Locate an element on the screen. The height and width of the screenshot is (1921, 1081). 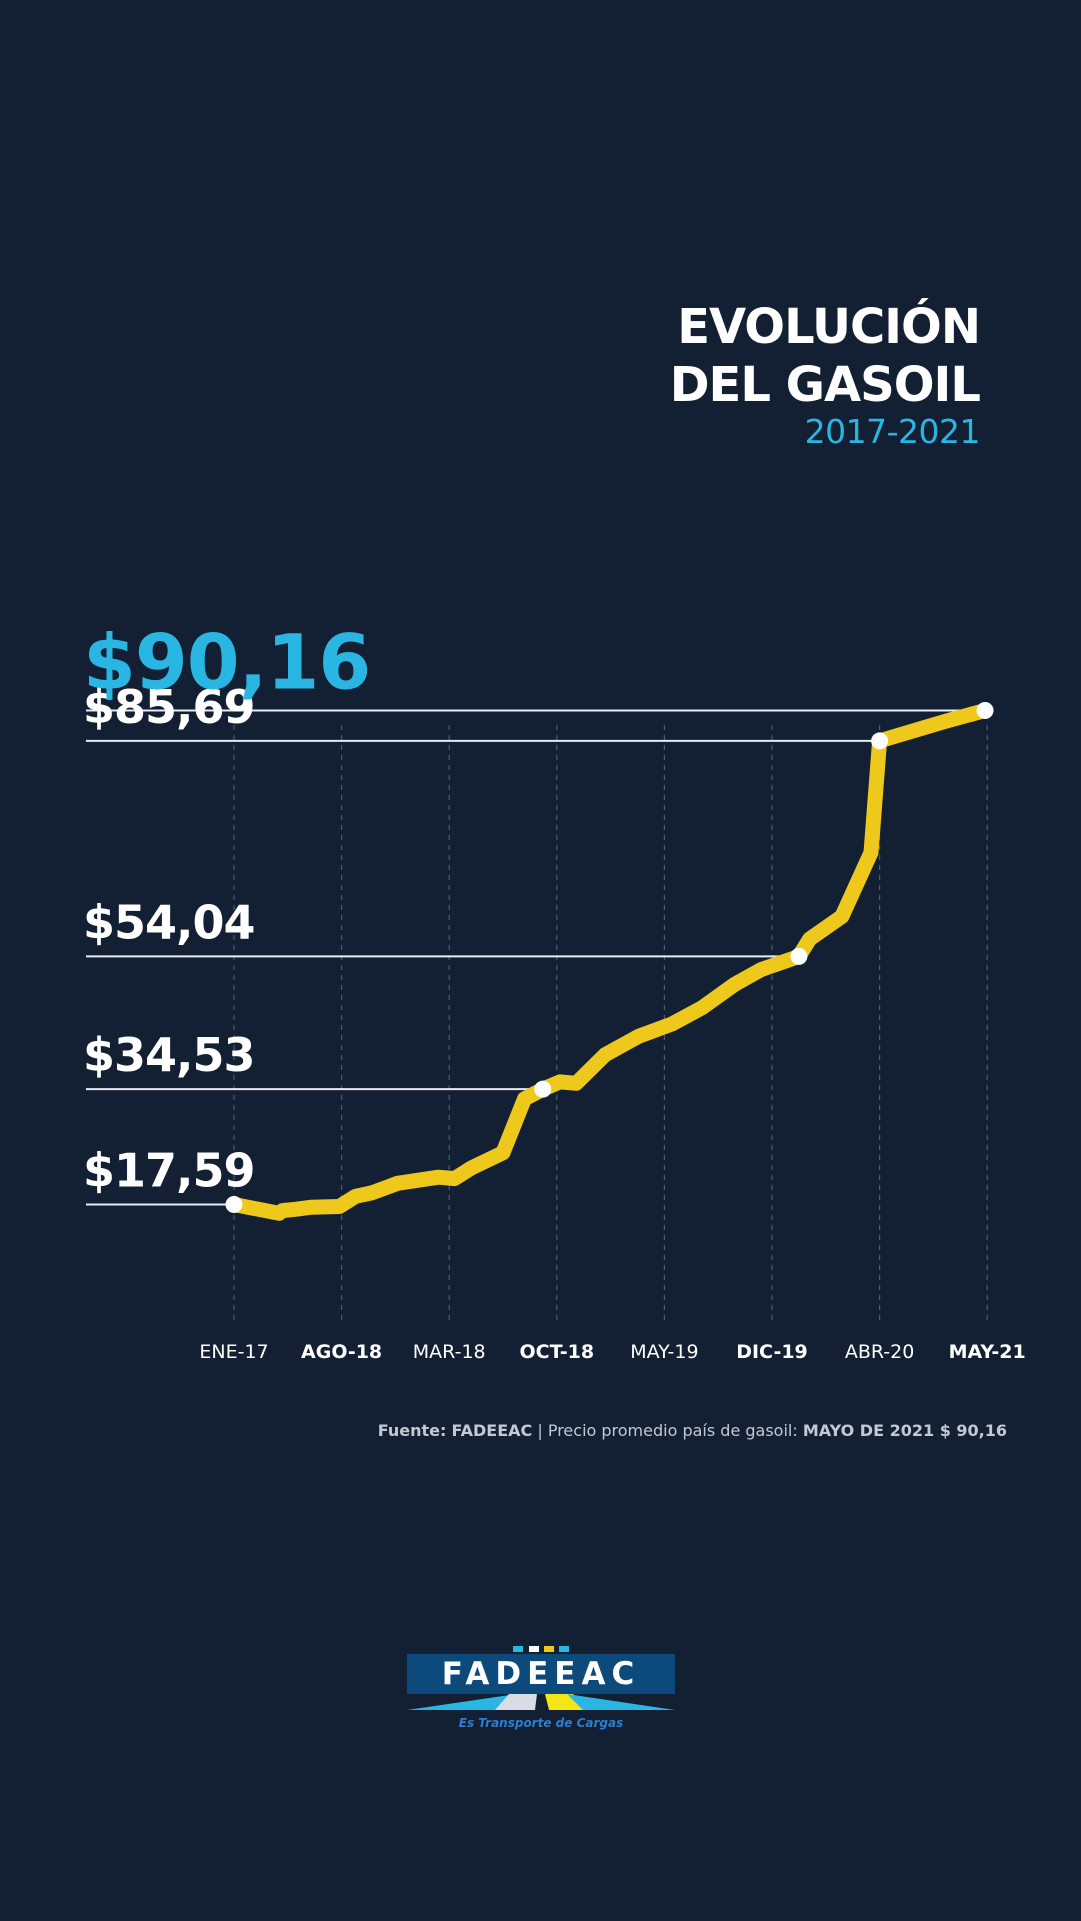
chart-title-line-1: EVOLUCIÓN is located at coordinates (829, 327).